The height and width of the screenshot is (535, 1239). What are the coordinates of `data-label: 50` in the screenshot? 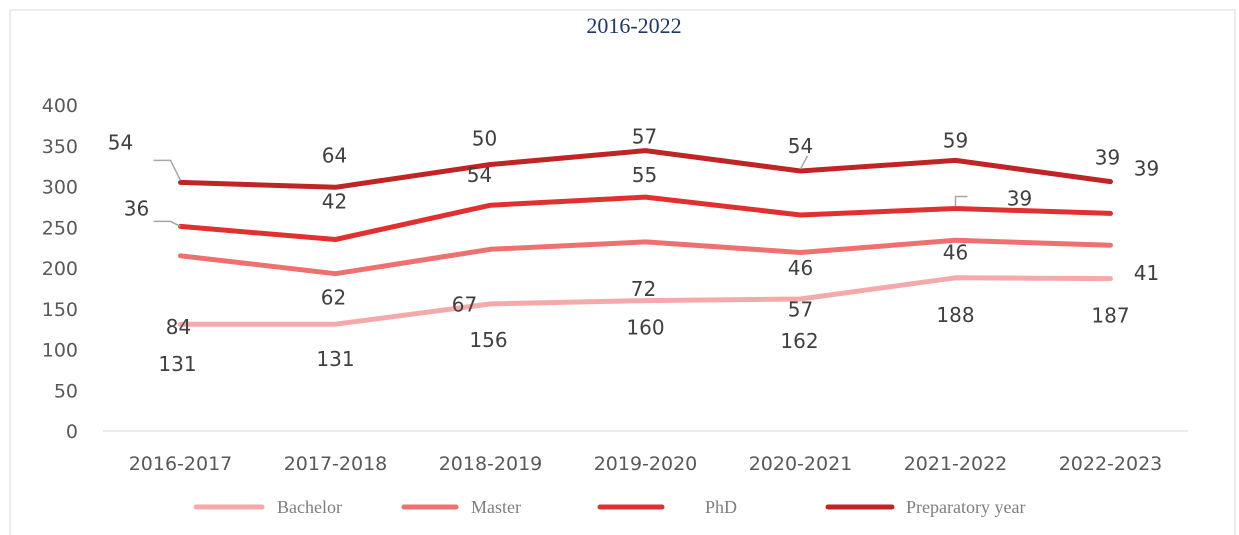 It's located at (484, 138).